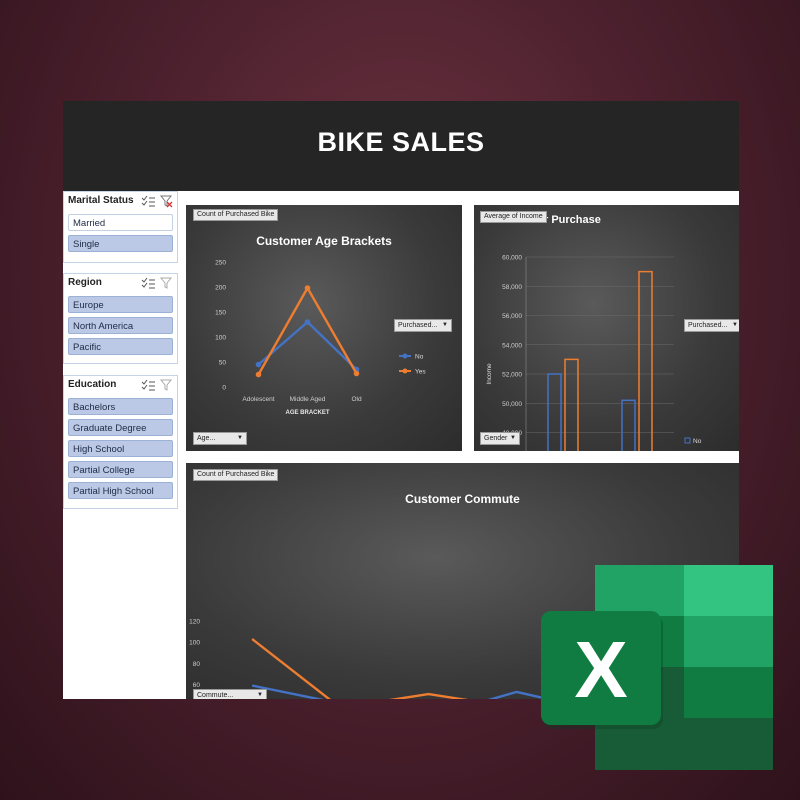 The image size is (800, 800). I want to click on y-tick-label: 58,000, so click(512, 287).